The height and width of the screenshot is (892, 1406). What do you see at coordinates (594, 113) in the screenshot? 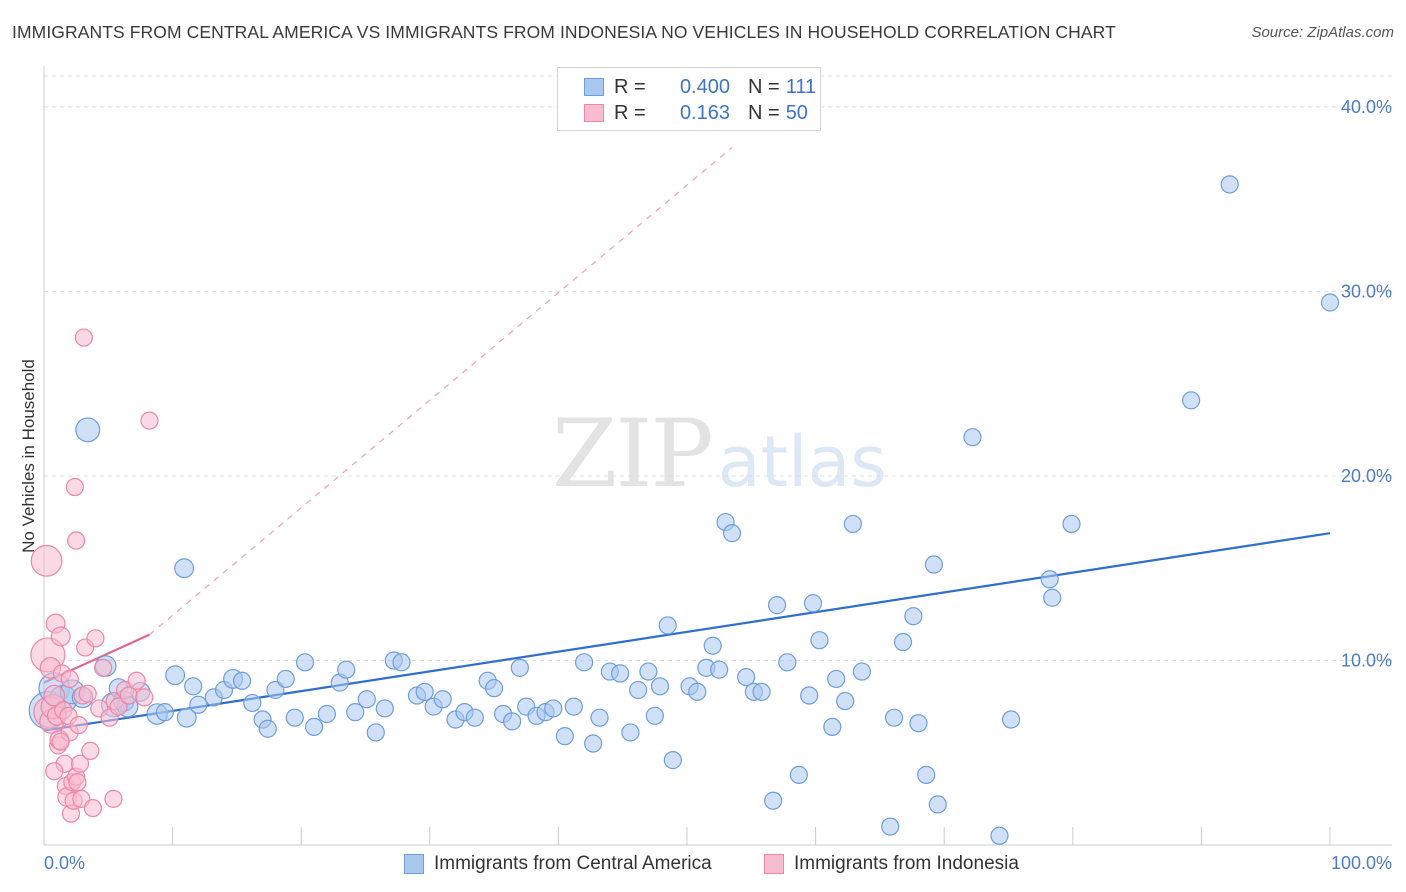
I see `legend-swatch-pink` at bounding box center [594, 113].